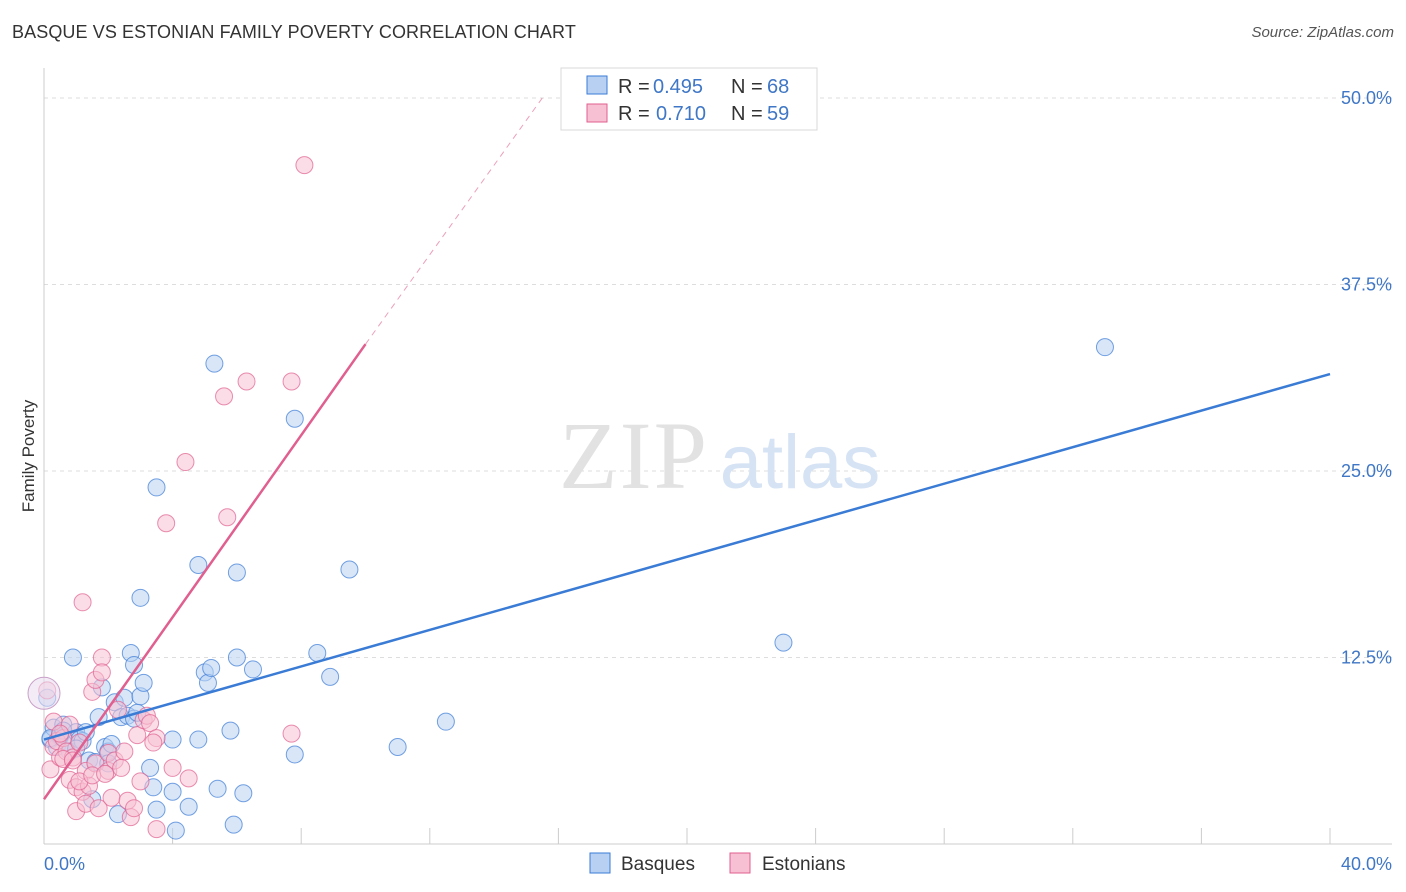 The height and width of the screenshot is (892, 1406). What do you see at coordinates (1366, 98) in the screenshot?
I see `y-tick-label-3: 50.0%` at bounding box center [1366, 98].